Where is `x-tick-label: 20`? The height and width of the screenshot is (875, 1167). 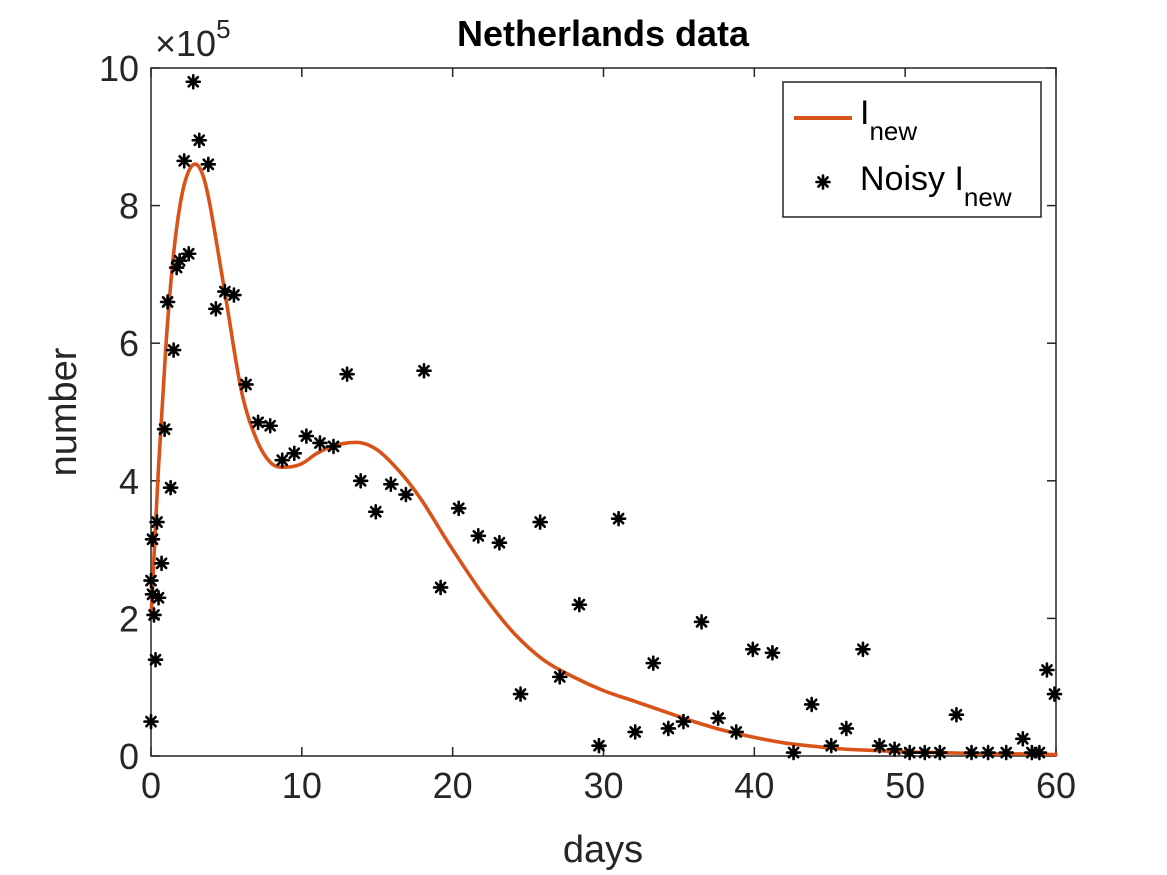 x-tick-label: 20 is located at coordinates (453, 785).